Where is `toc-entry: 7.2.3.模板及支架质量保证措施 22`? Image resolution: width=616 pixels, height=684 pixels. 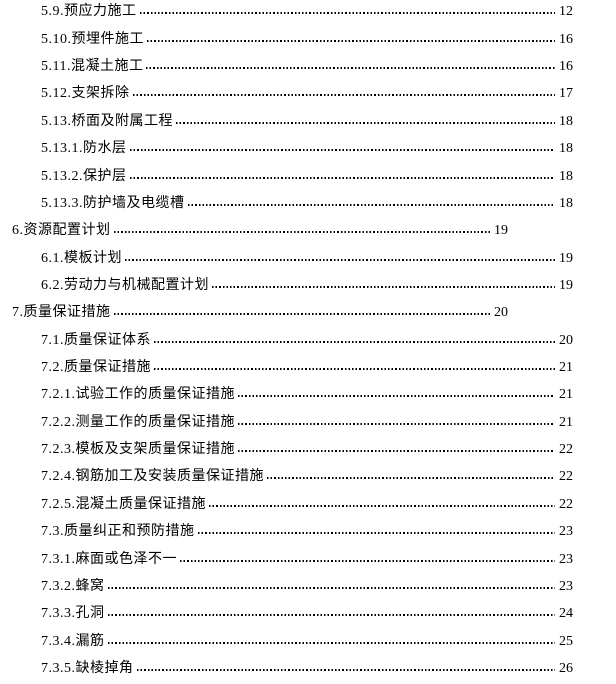
toc-entry: 7.2.3.模板及支架质量保证措施 22 is located at coordinates (307, 452).